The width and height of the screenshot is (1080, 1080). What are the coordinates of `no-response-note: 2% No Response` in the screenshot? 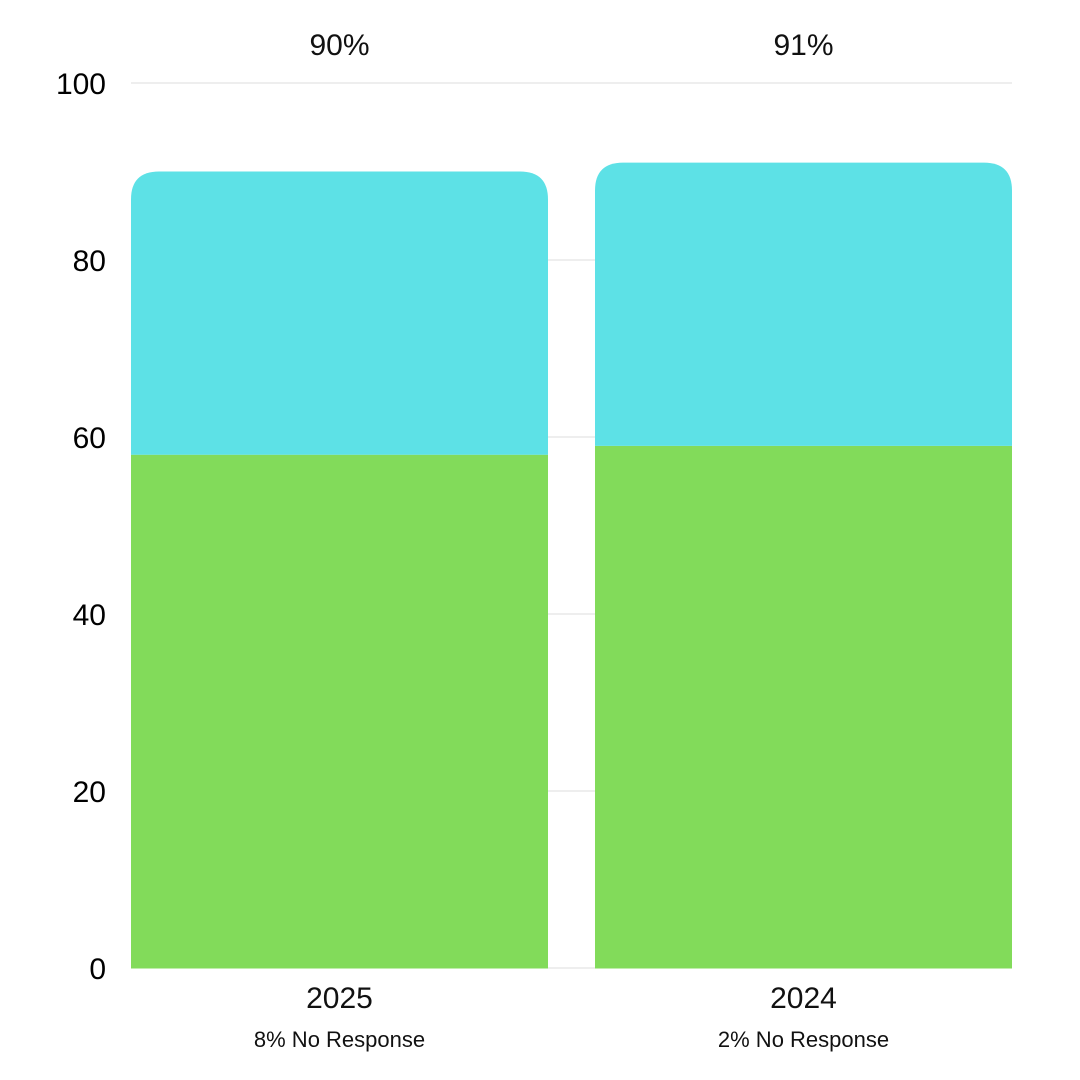 It's located at (803, 1039).